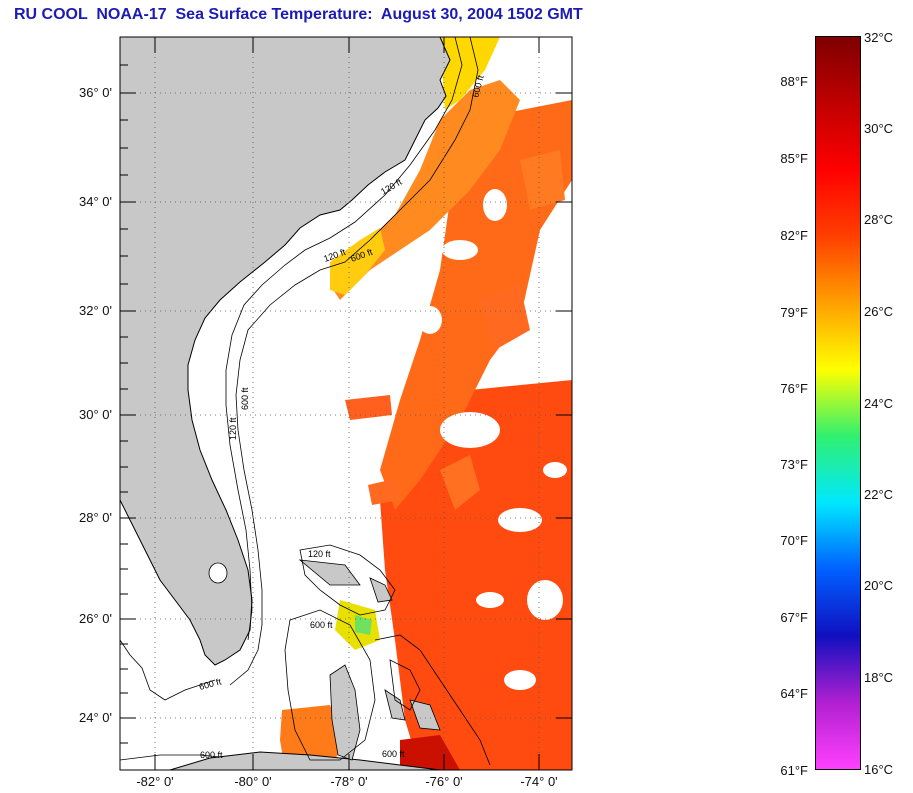  Describe the element at coordinates (95, 201) in the screenshot. I see `lat-label-34: 34° 0'` at that location.